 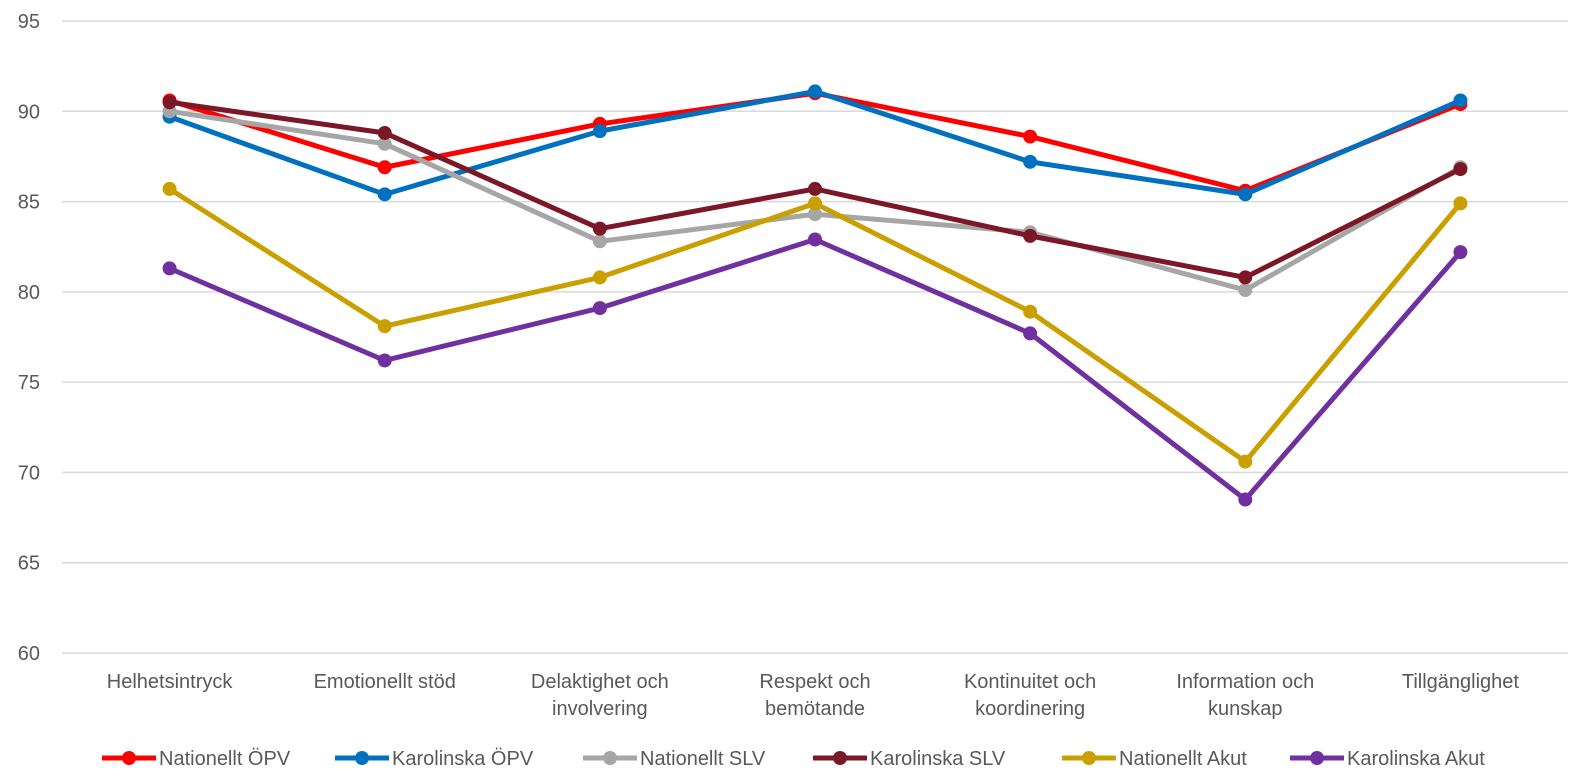 What do you see at coordinates (29, 654) in the screenshot?
I see `y-tick-label: 60` at bounding box center [29, 654].